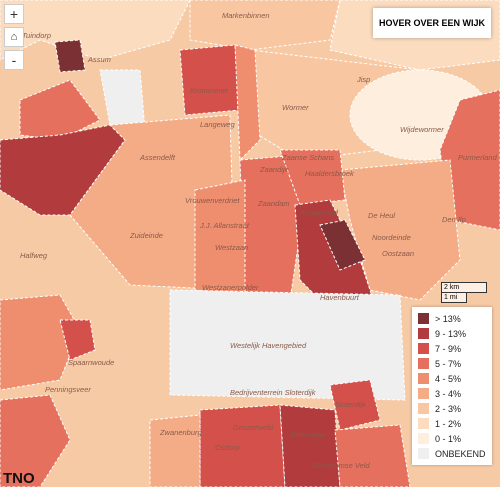 The width and height of the screenshot is (500, 487). I want to click on legend-item: 2 - 3%, so click(455, 408).